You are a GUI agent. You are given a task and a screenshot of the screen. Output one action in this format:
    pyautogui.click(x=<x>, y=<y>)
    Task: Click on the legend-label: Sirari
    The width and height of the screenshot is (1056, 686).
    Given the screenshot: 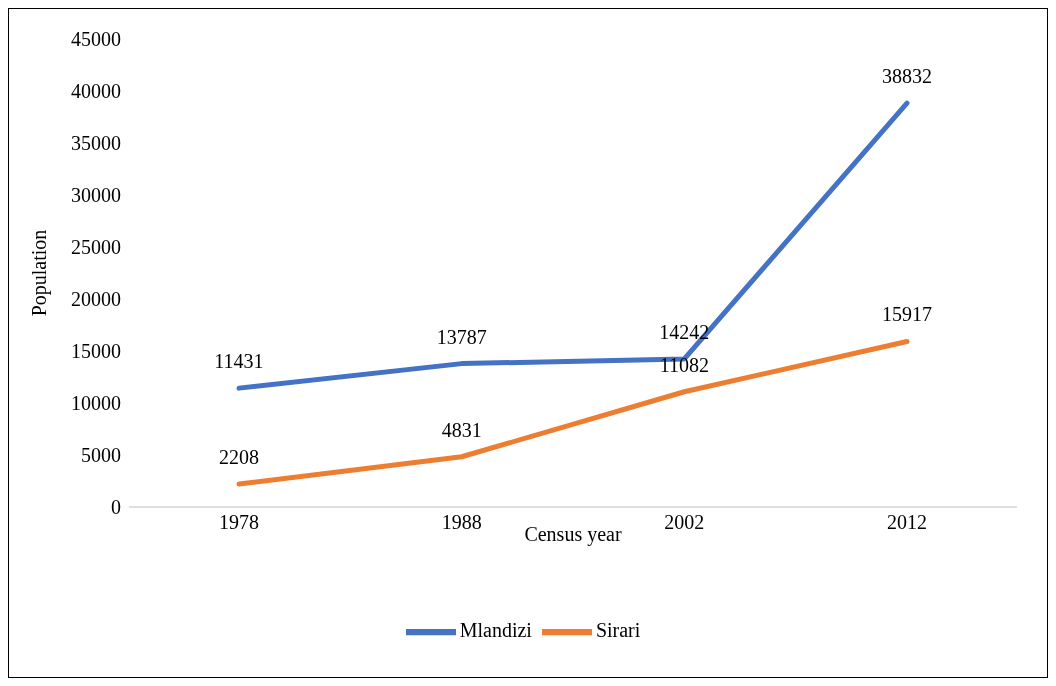 What is the action you would take?
    pyautogui.click(x=618, y=629)
    